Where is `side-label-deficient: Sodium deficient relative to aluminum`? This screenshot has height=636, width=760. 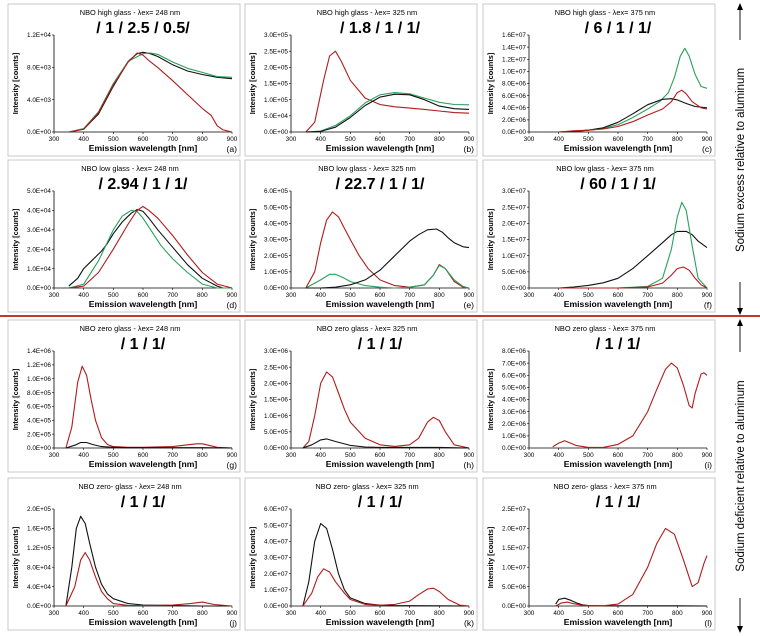
side-label-deficient: Sodium deficient relative to aluminum is located at coordinates (741, 475).